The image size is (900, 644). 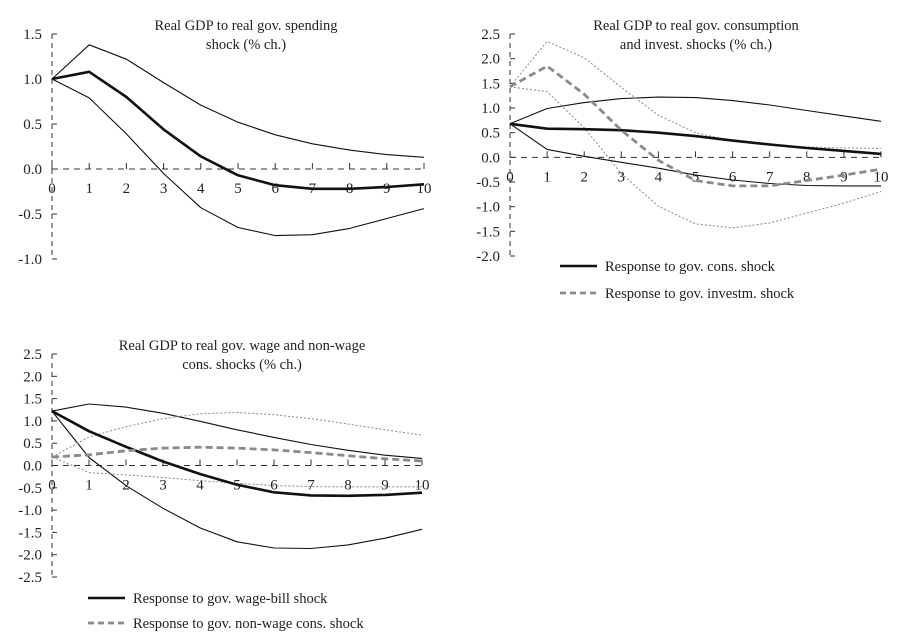 What do you see at coordinates (246, 45) in the screenshot?
I see `chart-title-line: shock (% ch.)` at bounding box center [246, 45].